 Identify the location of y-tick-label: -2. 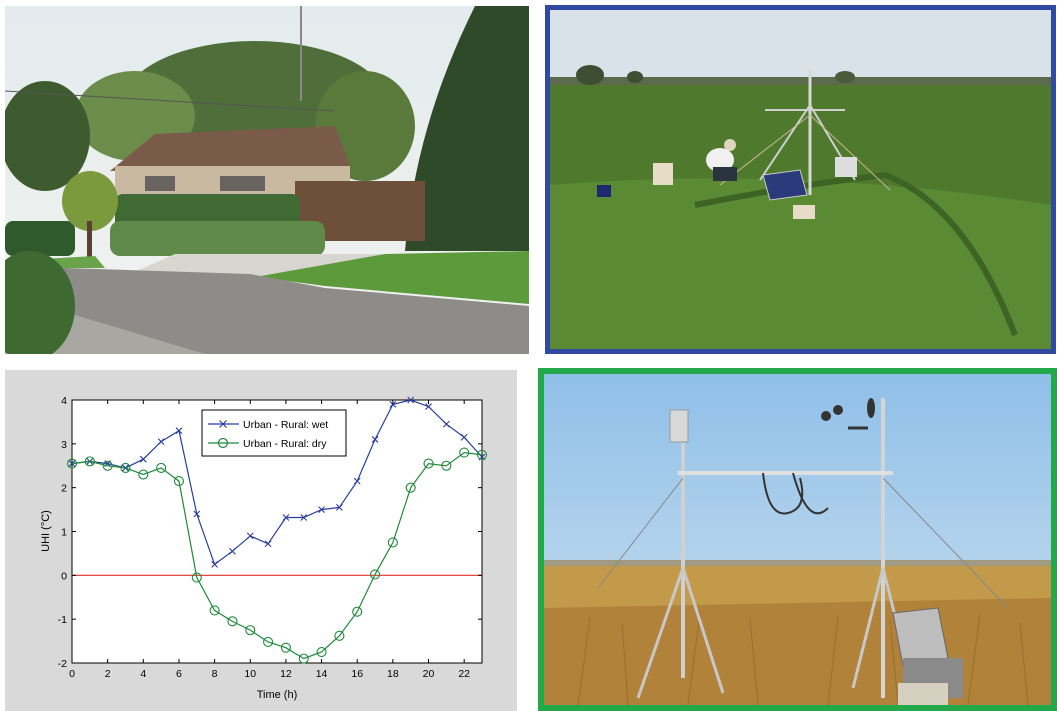
(62, 664).